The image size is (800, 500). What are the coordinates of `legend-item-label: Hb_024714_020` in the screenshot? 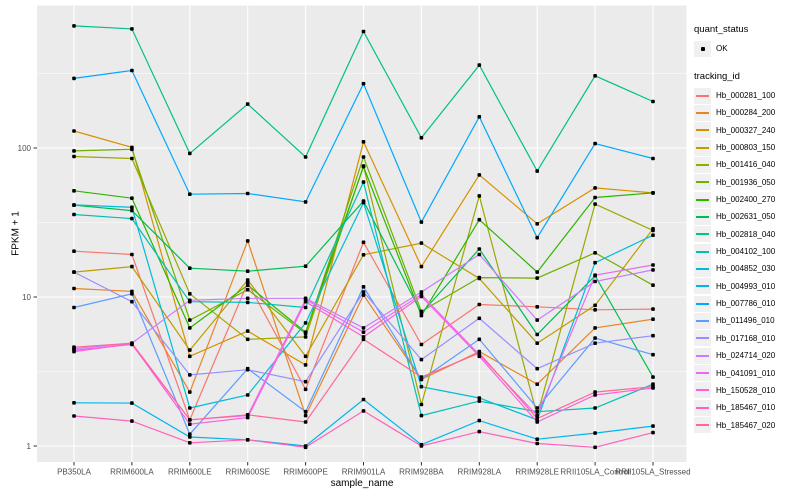 It's located at (746, 356).